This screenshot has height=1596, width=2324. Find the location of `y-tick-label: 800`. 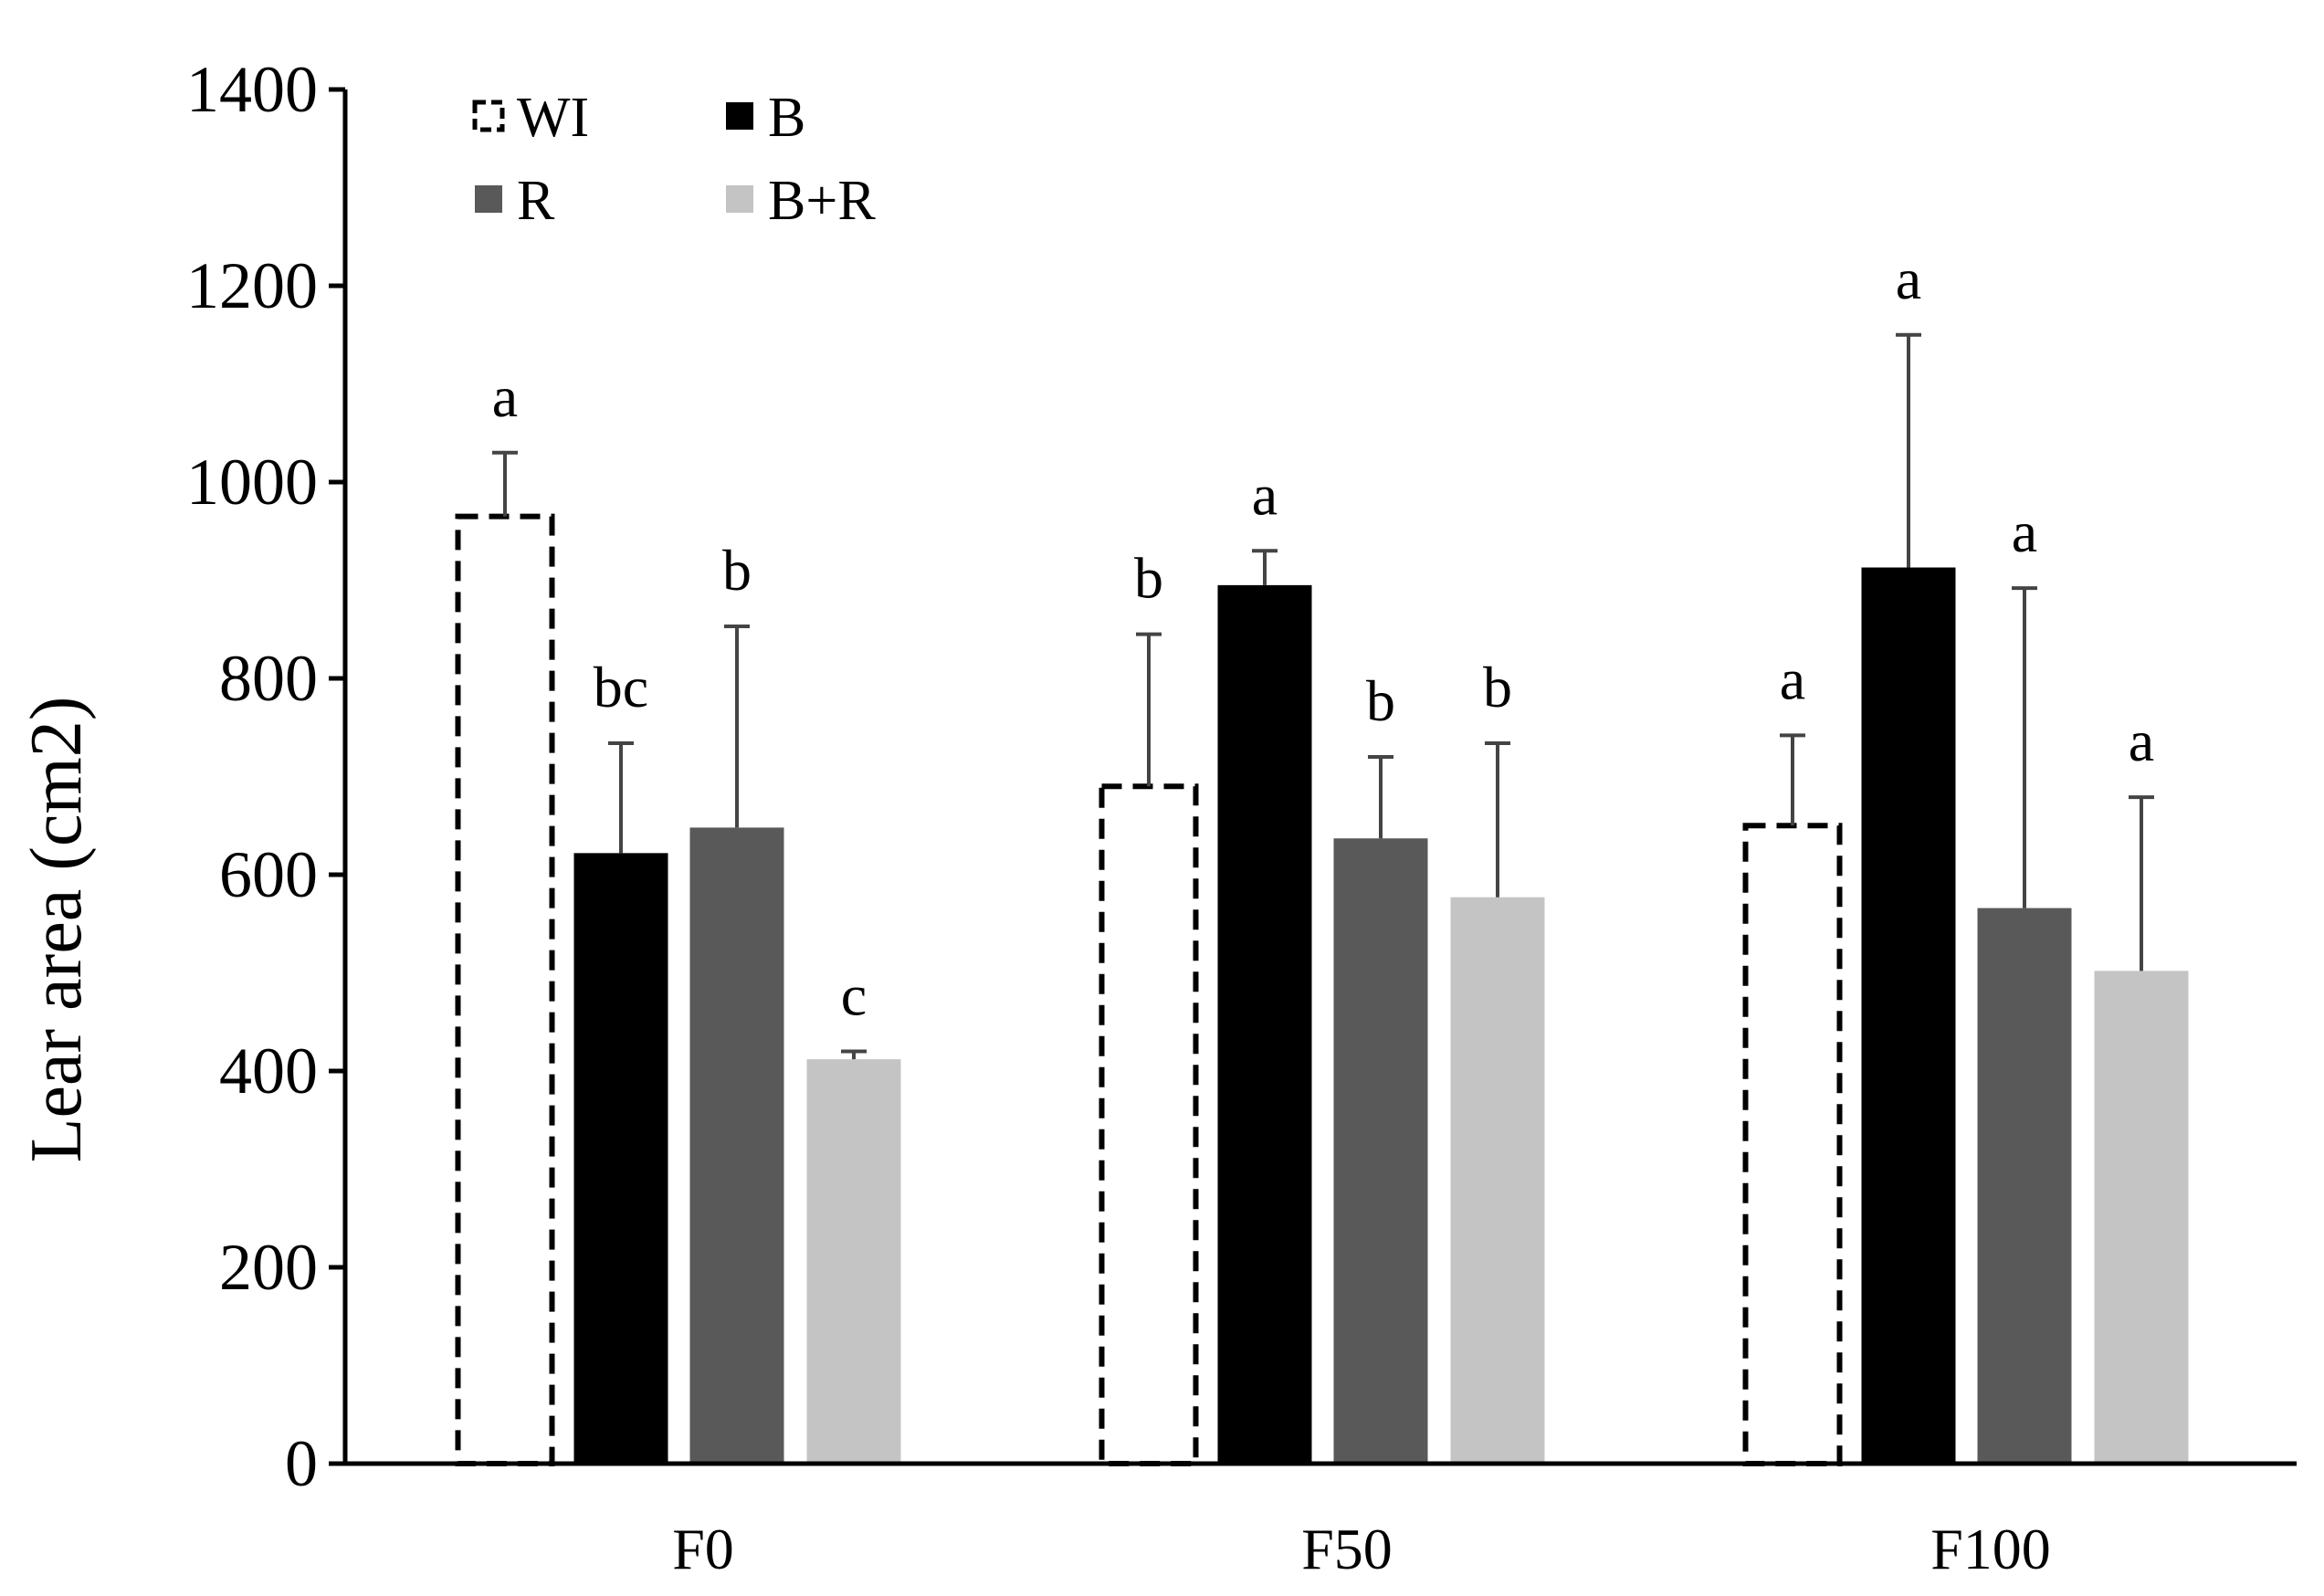

y-tick-label: 800 is located at coordinates (268, 678).